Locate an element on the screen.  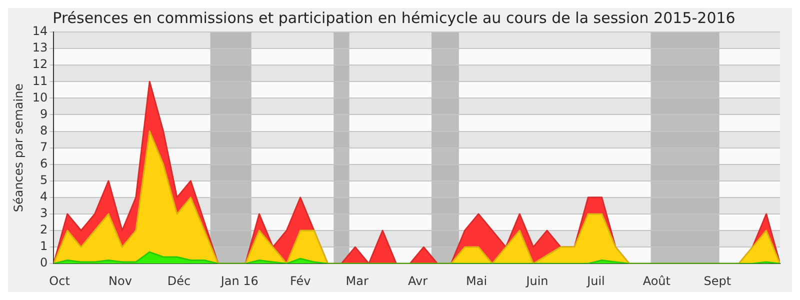
y-tick-label: 12 is located at coordinates (40, 64).